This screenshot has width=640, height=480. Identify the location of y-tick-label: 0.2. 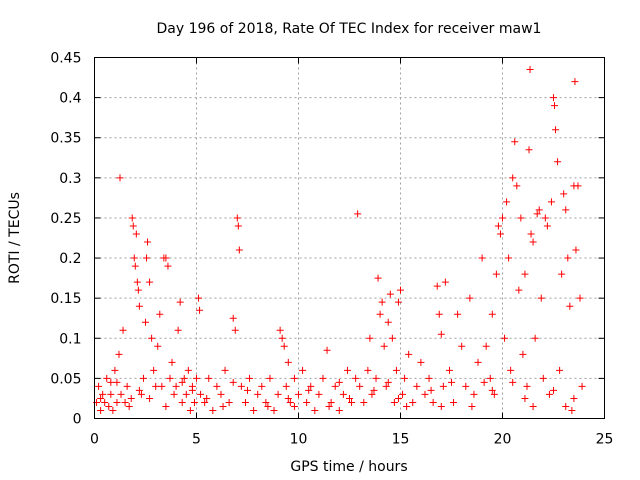
(70, 259).